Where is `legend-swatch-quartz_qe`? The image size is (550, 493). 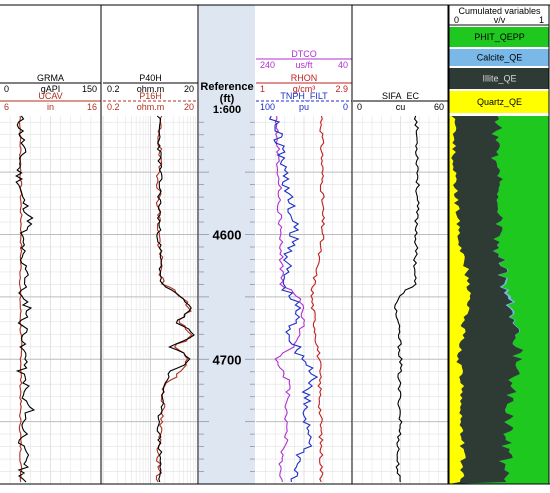 legend-swatch-quartz_qe is located at coordinates (499, 102).